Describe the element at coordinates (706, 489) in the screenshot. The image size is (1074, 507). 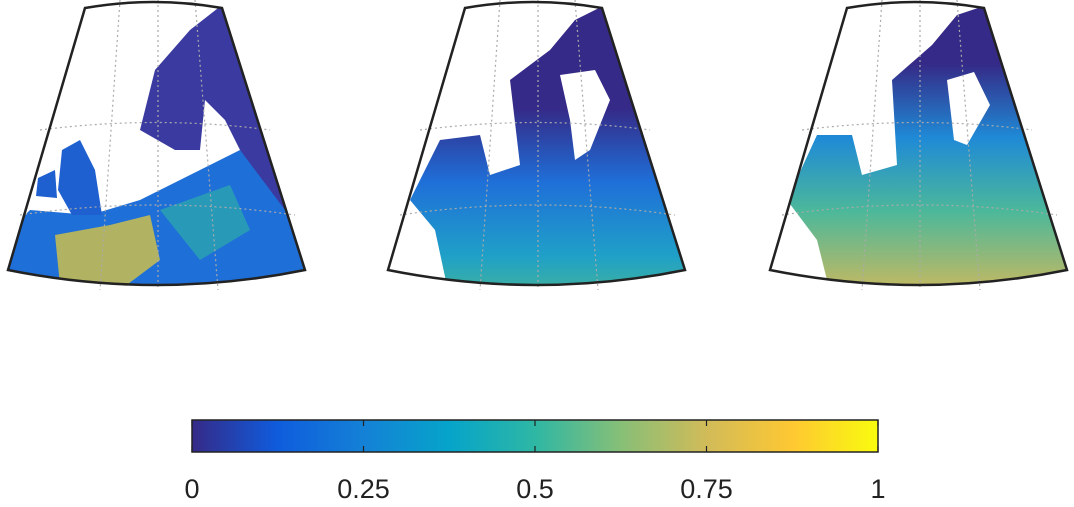
I see `tick-label: 0.75` at that location.